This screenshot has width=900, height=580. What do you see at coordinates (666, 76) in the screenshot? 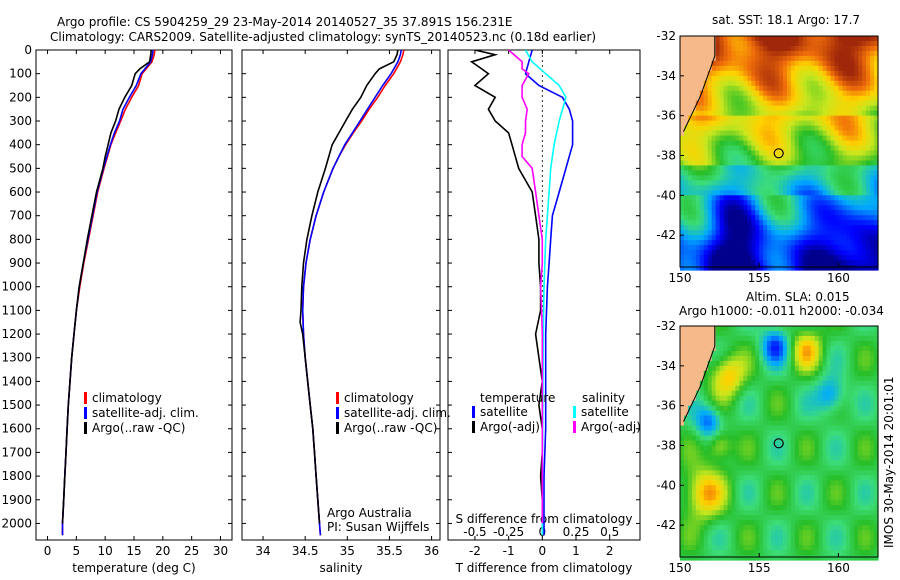
I see `map-ytick-label: -34` at bounding box center [666, 76].